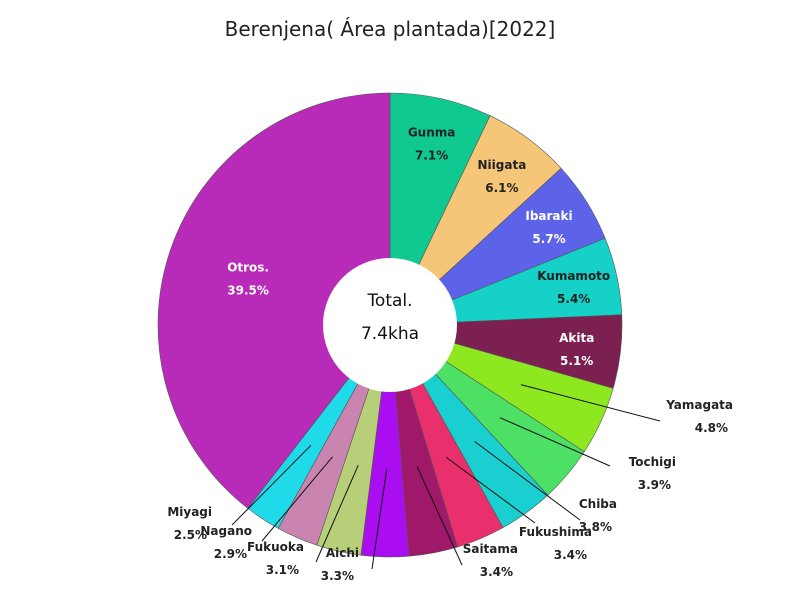 Image resolution: width=800 pixels, height=600 pixels. Describe the element at coordinates (573, 276) in the screenshot. I see `slice-label-kumamoto: Kumamoto` at that location.